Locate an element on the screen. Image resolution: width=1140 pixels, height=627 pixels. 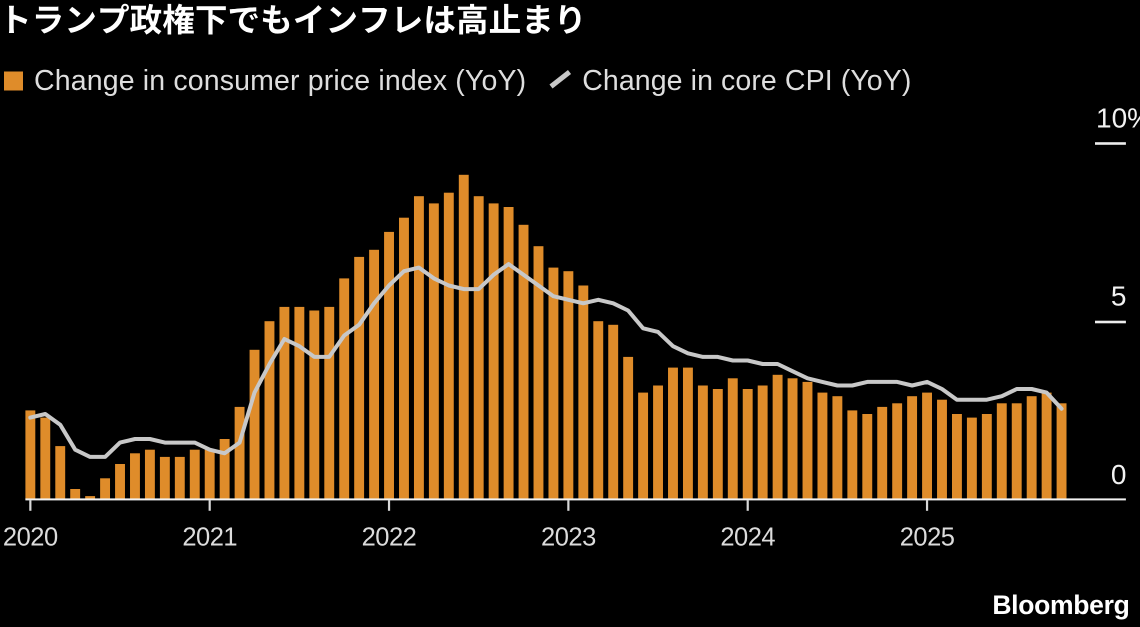
svg-text: 2021 is located at coordinates (209, 538).